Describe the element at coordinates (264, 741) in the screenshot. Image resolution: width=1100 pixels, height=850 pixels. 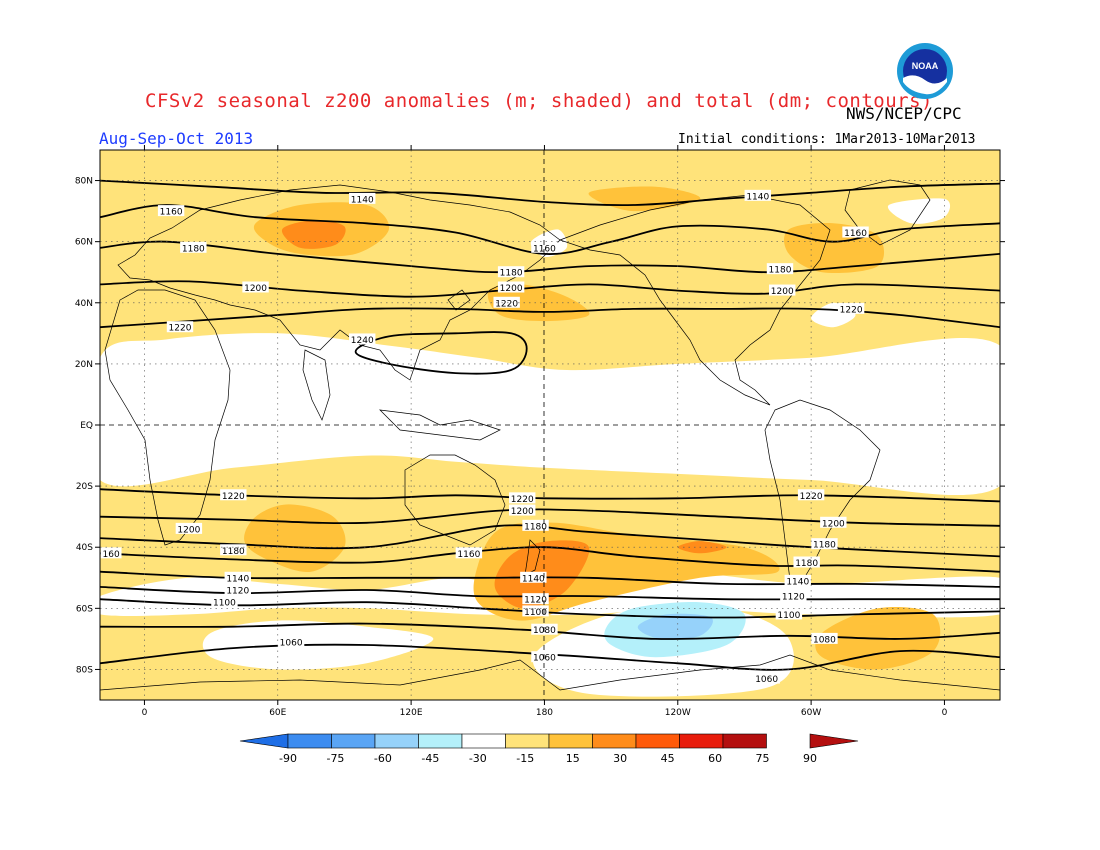
I see `colorbar-arrow-left` at that location.